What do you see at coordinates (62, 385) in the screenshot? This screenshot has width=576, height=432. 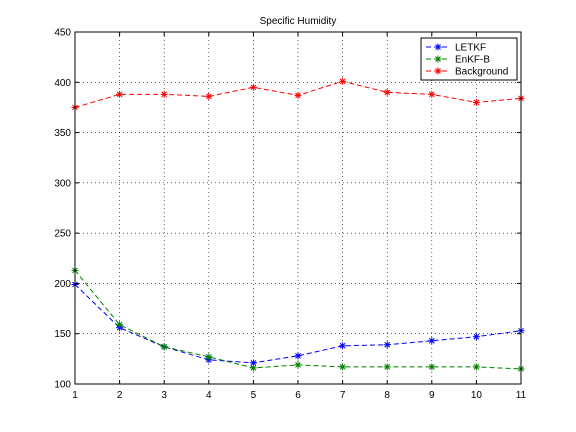 I see `y-tick-label: 100` at bounding box center [62, 385].